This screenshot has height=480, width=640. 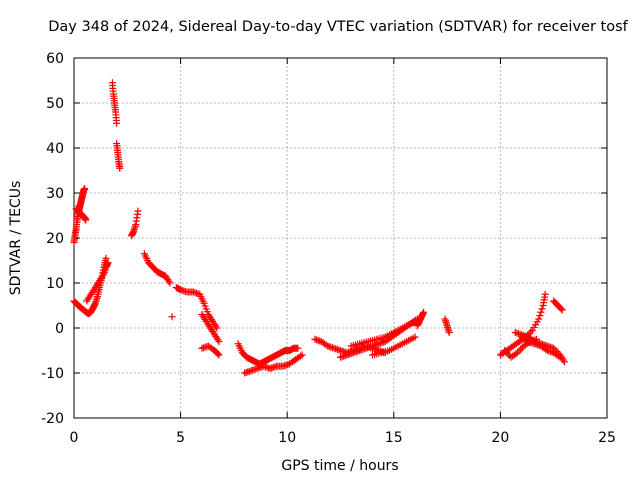 What do you see at coordinates (81, 214) in the screenshot?
I see `series-tosf-c` at bounding box center [81, 214].